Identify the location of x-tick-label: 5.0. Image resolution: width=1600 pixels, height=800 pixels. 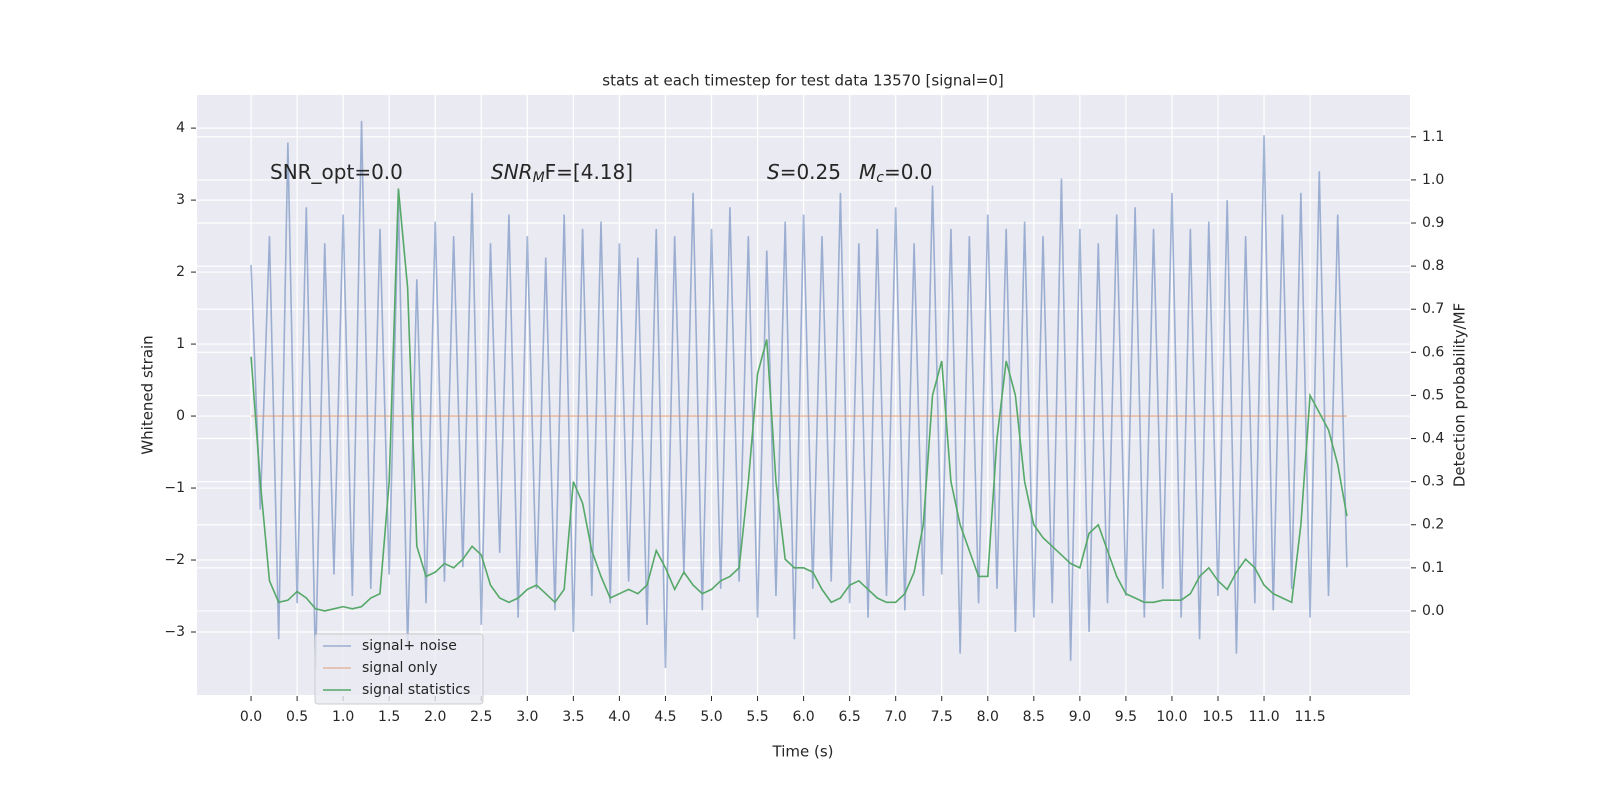
(711, 717).